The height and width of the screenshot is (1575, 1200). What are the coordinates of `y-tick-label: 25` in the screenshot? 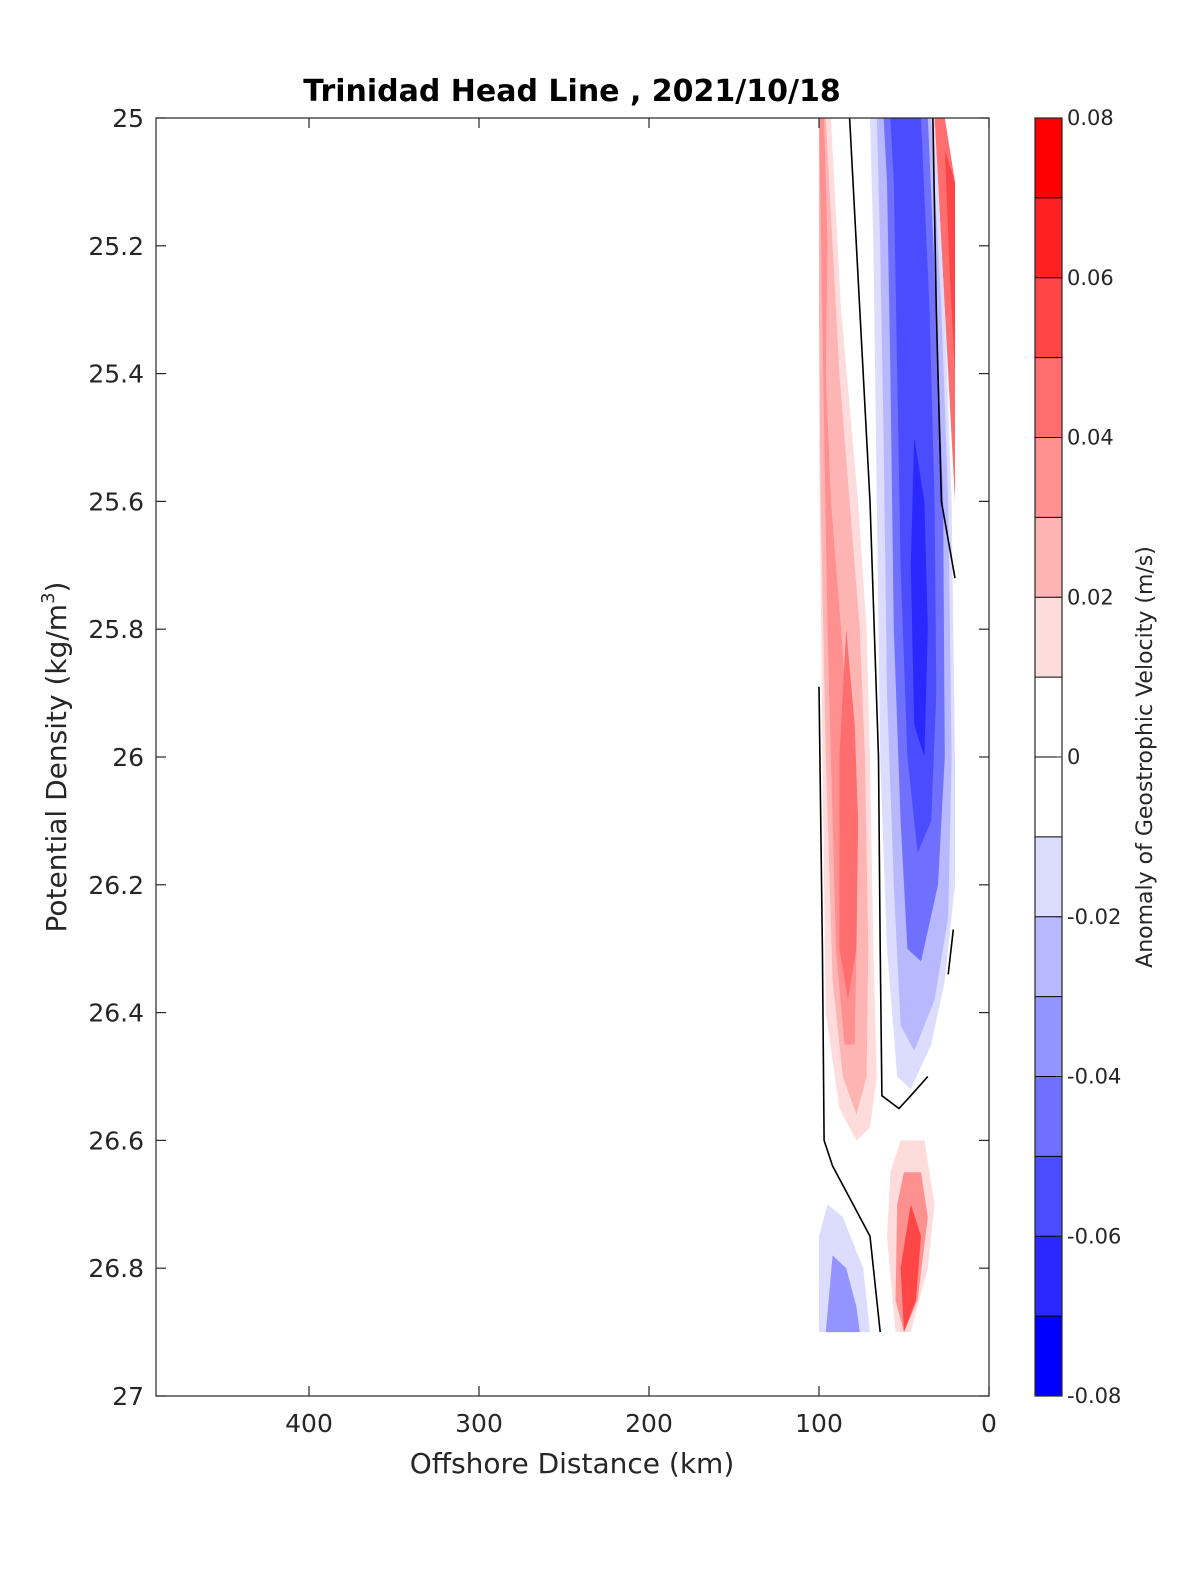 It's located at (128, 118).